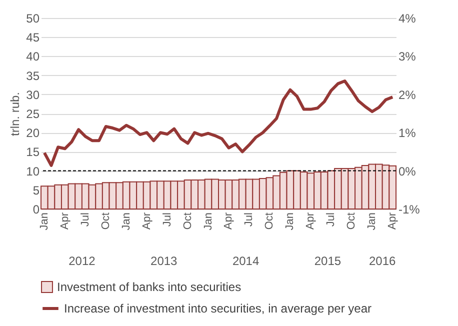 Image resolution: width=458 pixels, height=326 pixels. I want to click on y-tick-label: 30, so click(33, 95).